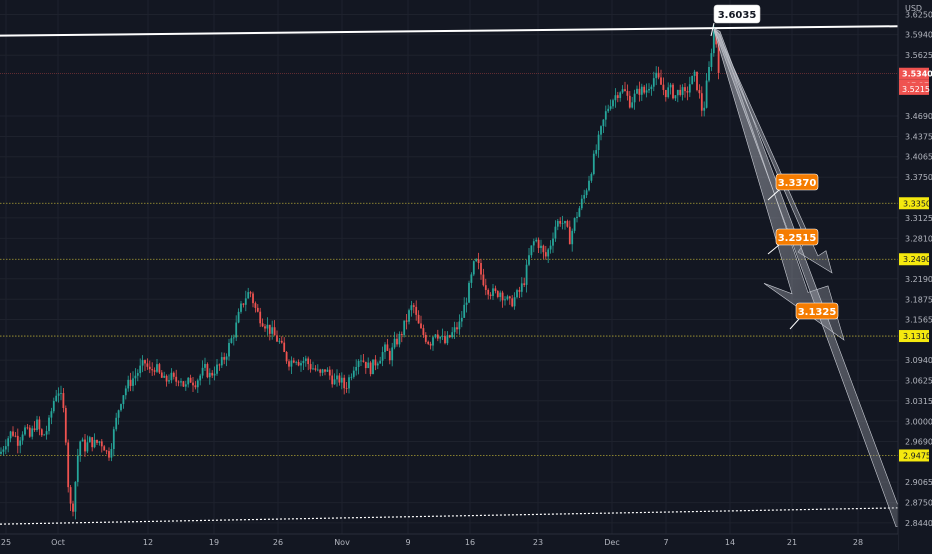 The image size is (932, 554). What do you see at coordinates (449, 516) in the screenshot?
I see `lower-trendline` at bounding box center [449, 516].